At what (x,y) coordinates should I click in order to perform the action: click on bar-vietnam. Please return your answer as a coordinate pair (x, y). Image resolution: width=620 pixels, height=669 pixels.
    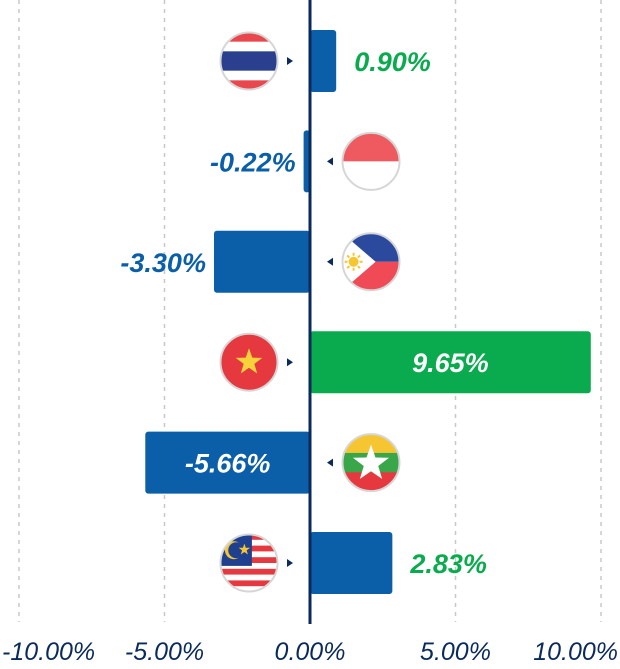
    Looking at the image, I should click on (450, 362).